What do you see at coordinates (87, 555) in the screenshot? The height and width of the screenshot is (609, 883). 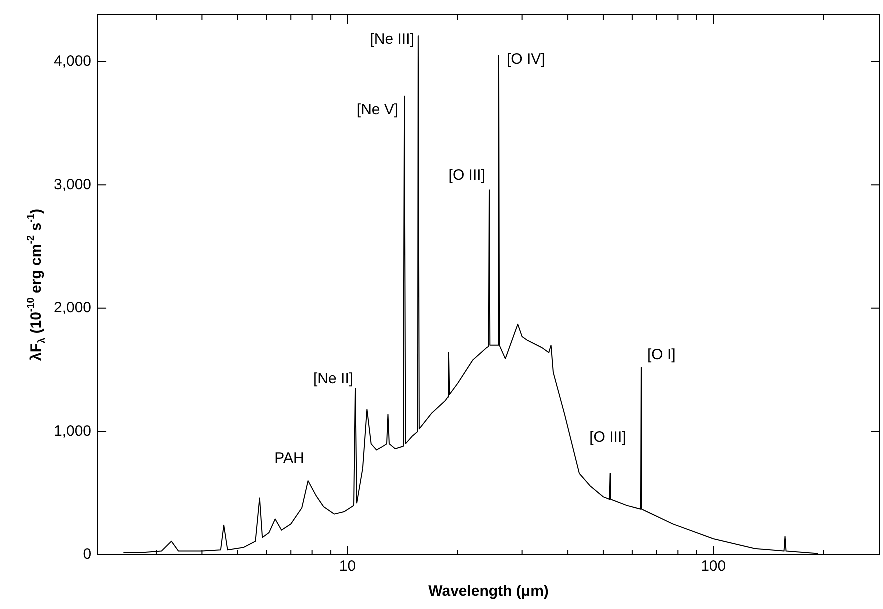 I see `y-tick-label: 0` at bounding box center [87, 555].